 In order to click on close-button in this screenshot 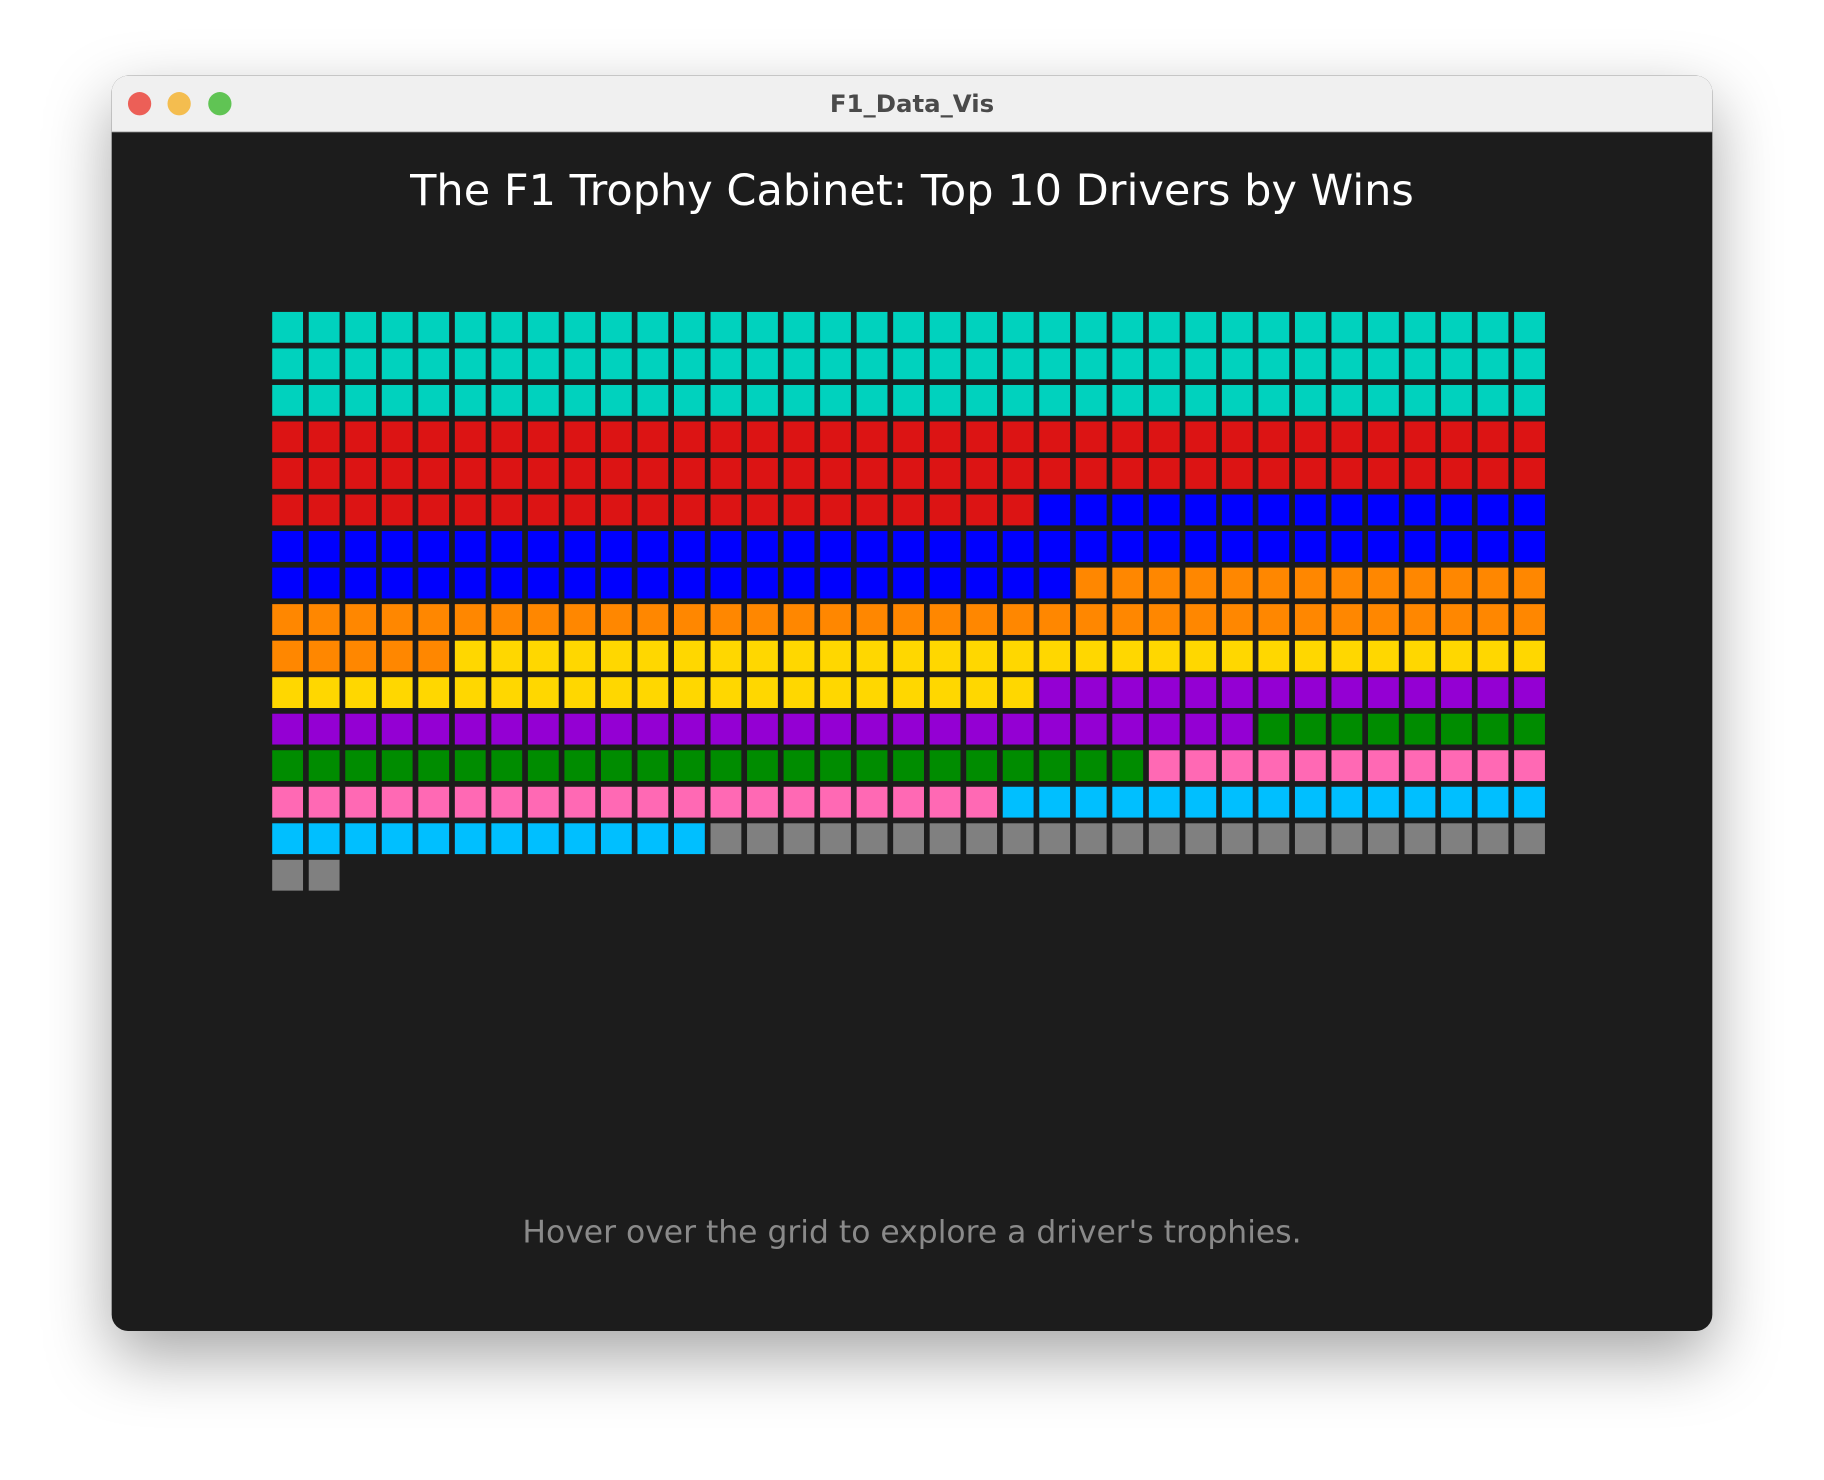, I will do `click(139, 104)`.